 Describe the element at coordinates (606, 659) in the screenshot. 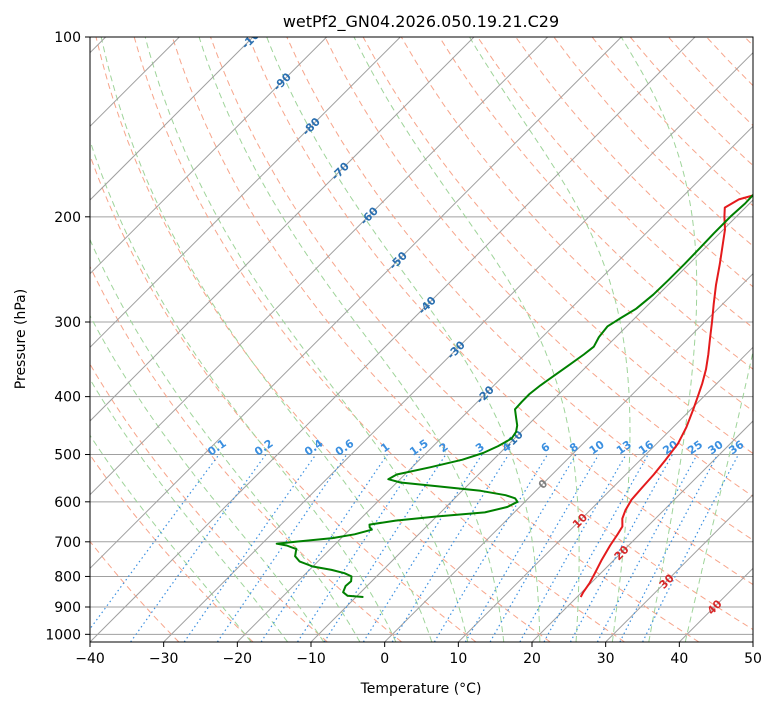

I see `x-tick-label: 30` at that location.